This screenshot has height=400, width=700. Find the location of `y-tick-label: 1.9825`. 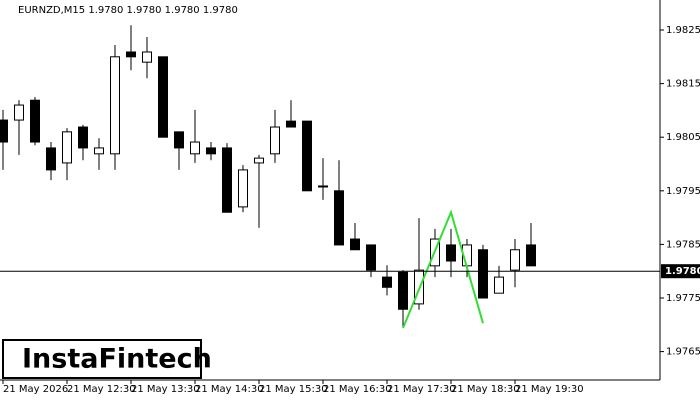

y-tick-label: 1.9825 is located at coordinates (683, 30).